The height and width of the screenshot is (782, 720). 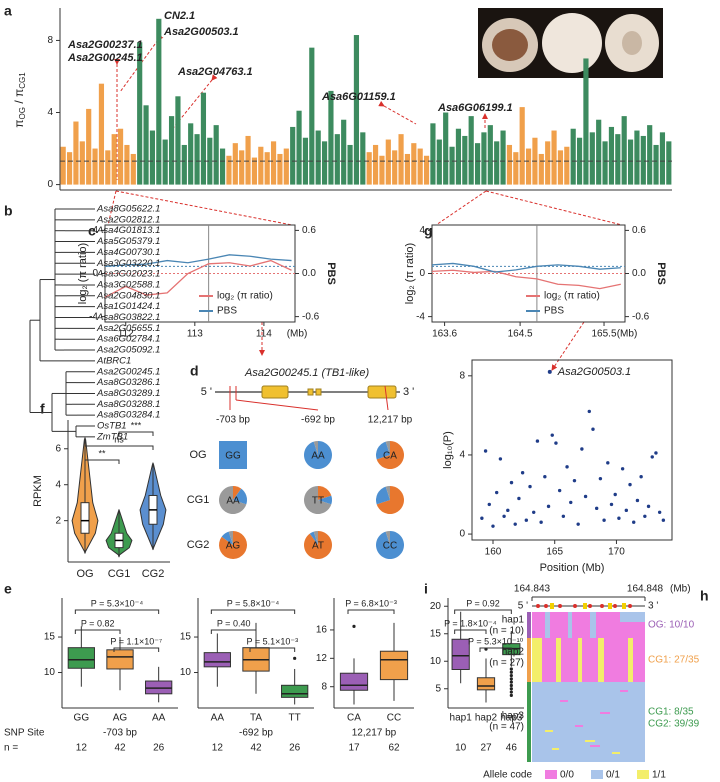 What do you see at coordinates (554, 552) in the screenshot?
I see `x-tick-label: 165` at bounding box center [554, 552].